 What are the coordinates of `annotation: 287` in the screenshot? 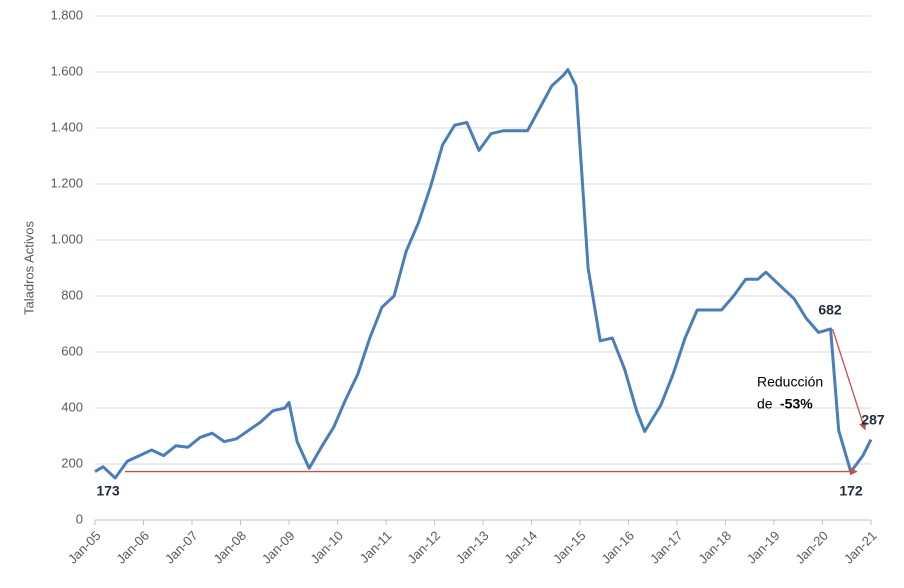 It's located at (873, 420).